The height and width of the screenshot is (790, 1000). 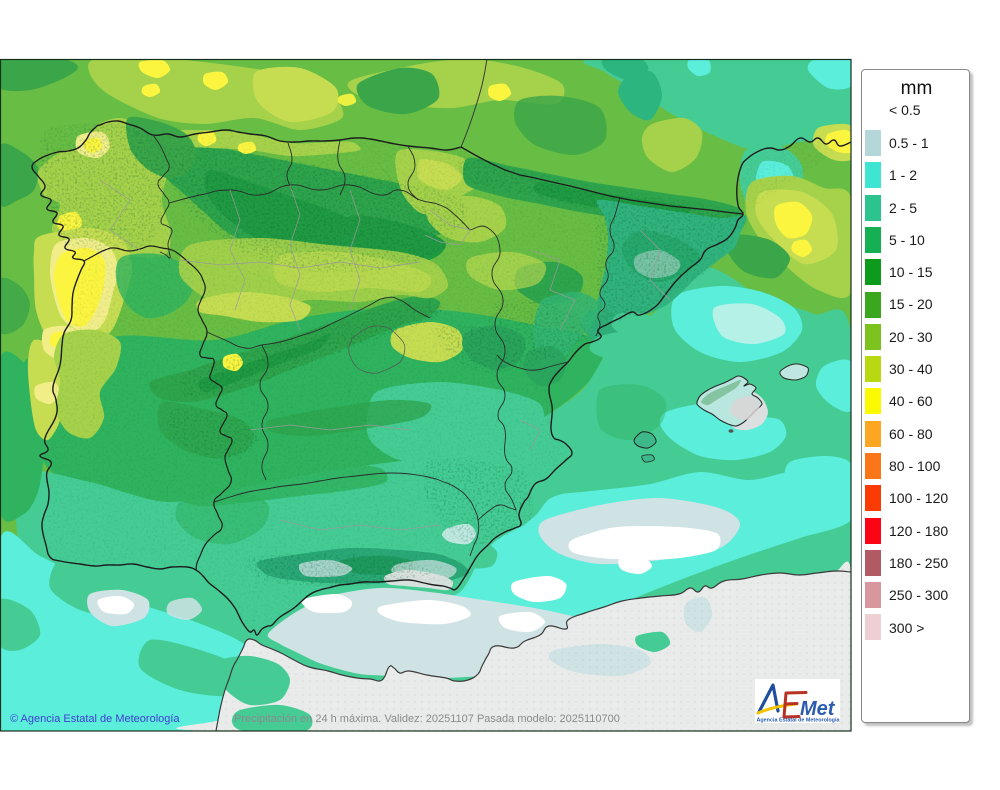 I want to click on svg-text:Agencia Estatal de Meteorologí: Agencia Estatal de Meteorología, so click(x=798, y=721).